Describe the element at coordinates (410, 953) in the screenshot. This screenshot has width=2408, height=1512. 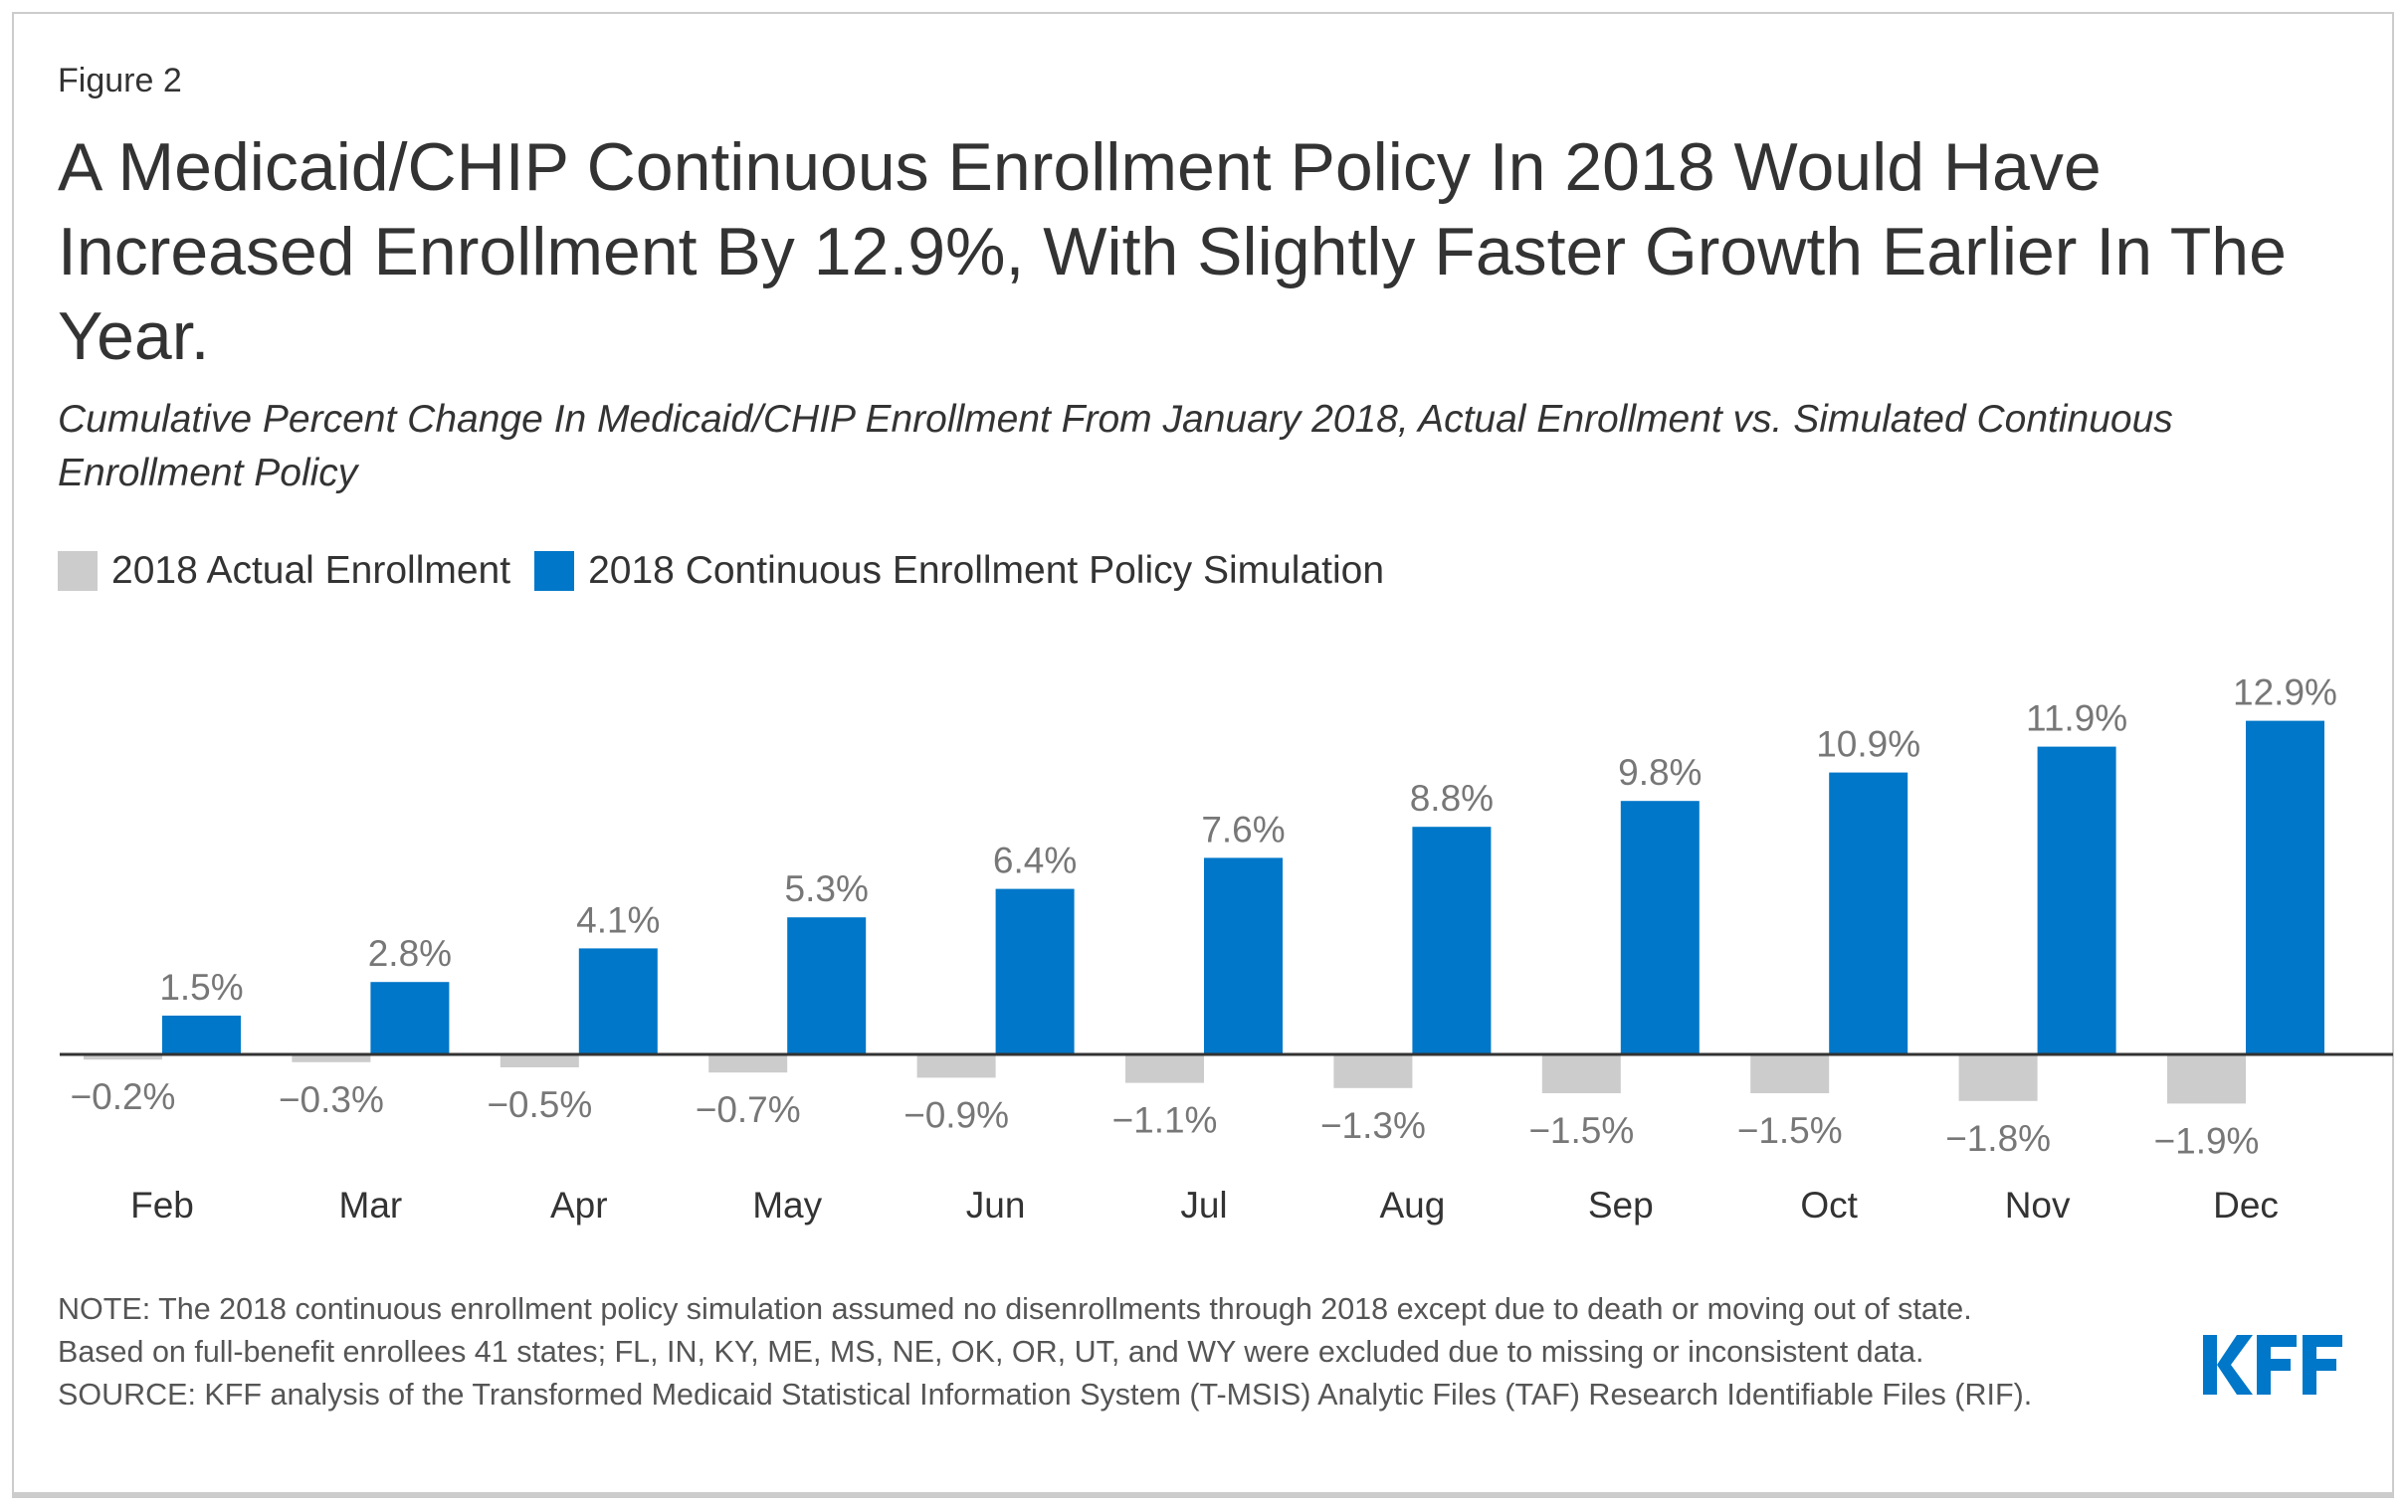
I see `data-label-simulation: 2.8%` at that location.